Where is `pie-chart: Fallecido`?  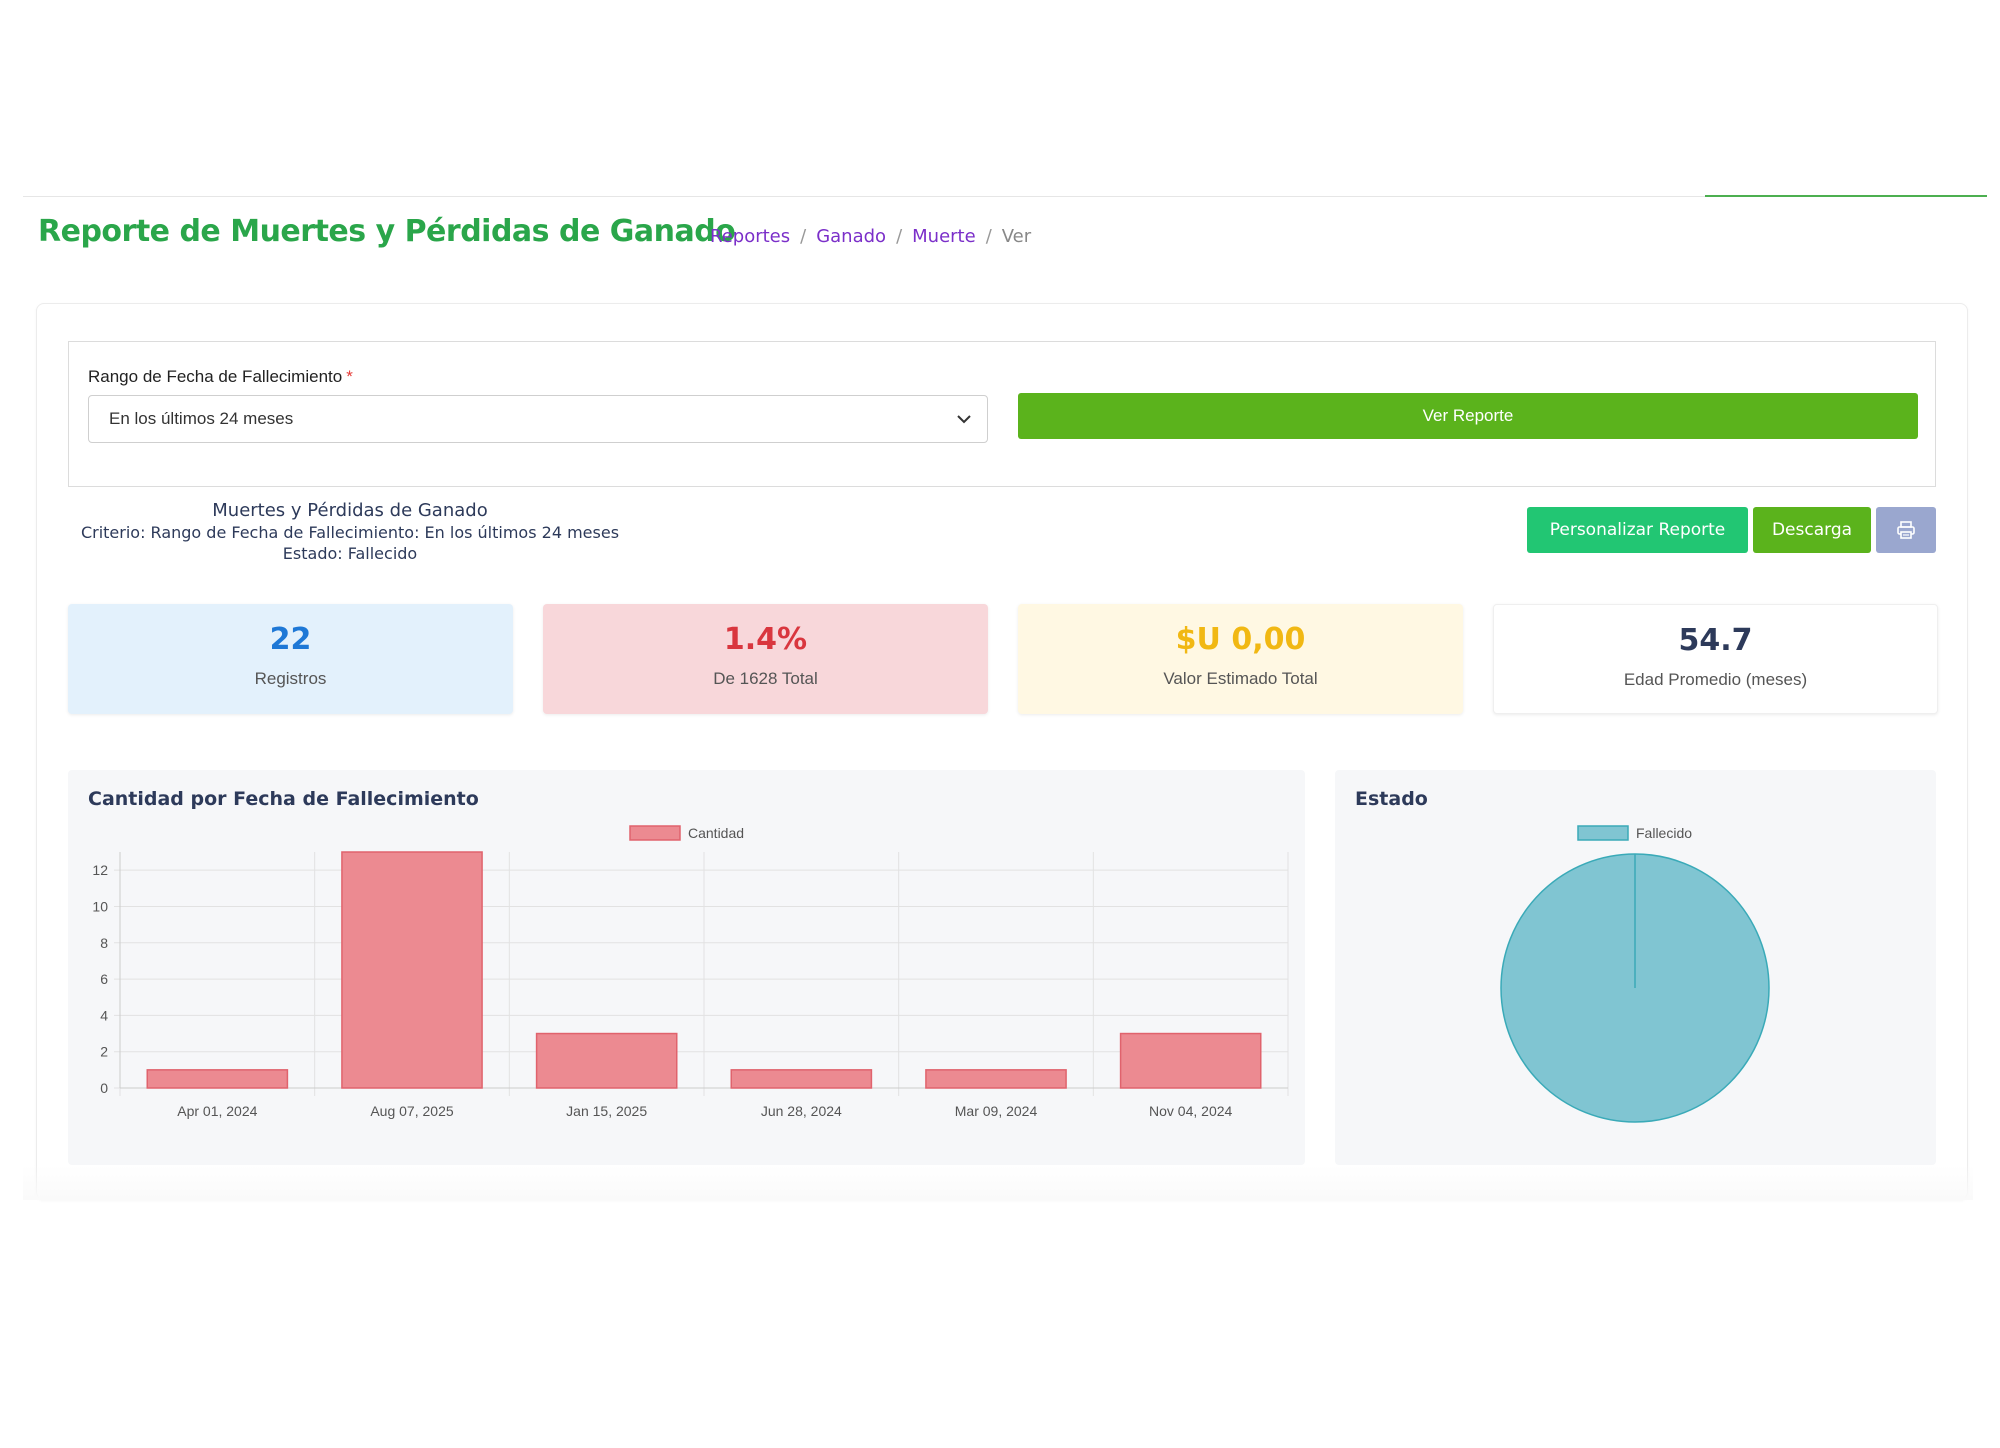
pie-chart: Fallecido is located at coordinates (1635, 974).